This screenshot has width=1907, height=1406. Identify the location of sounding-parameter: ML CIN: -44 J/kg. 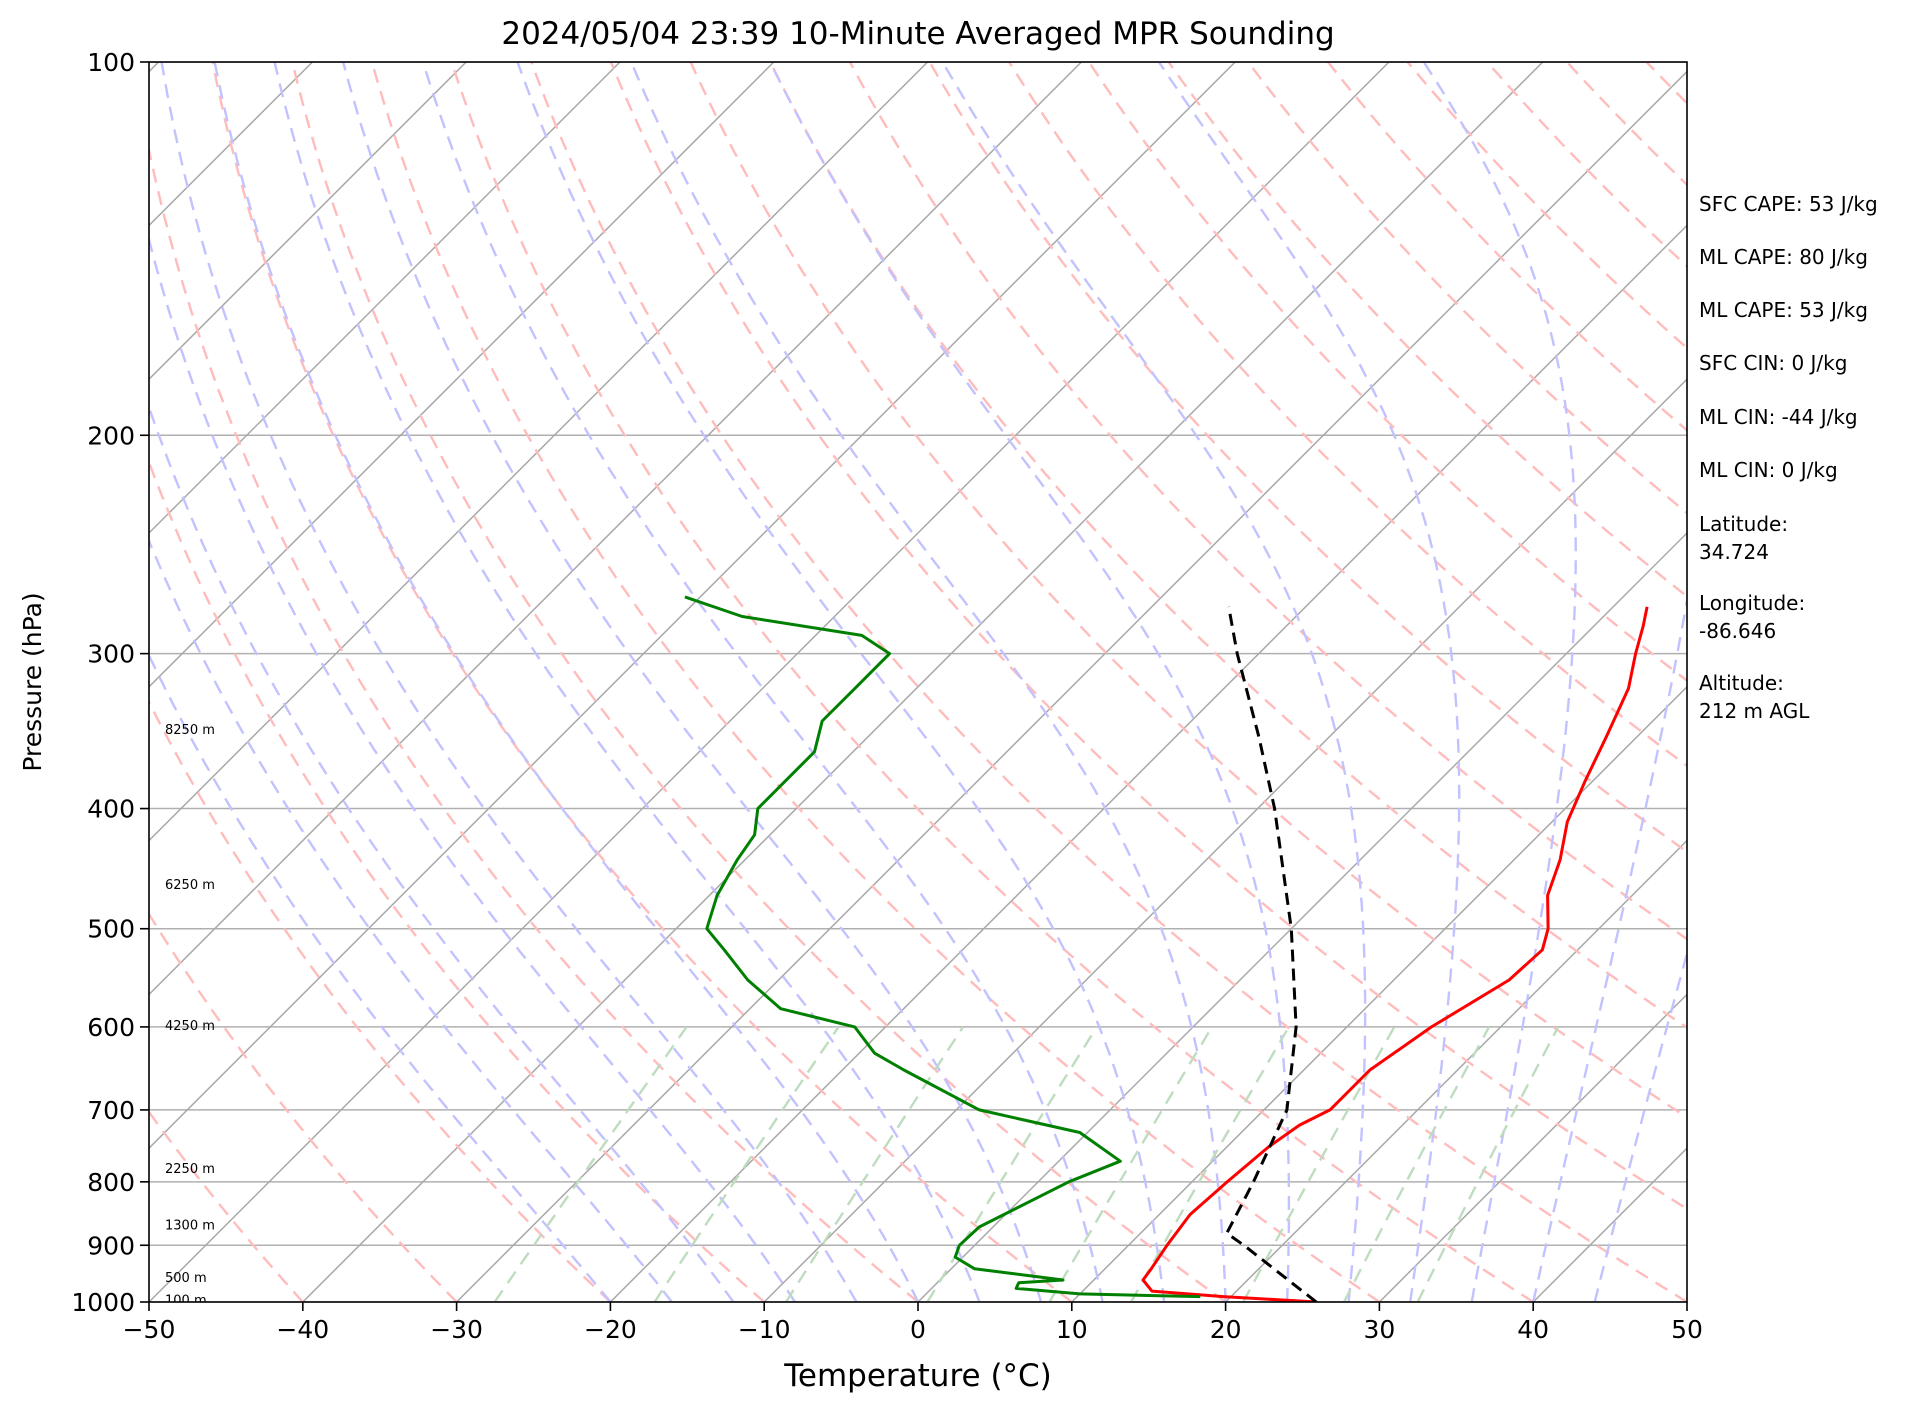
(1778, 417).